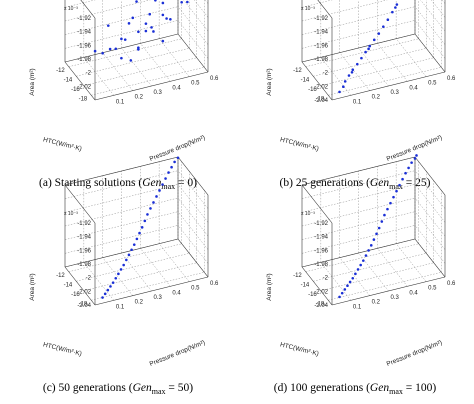 The height and width of the screenshot is (404, 474). What do you see at coordinates (195, 289) in the screenshot?
I see `x-tick-label: 0.5` at bounding box center [195, 289].